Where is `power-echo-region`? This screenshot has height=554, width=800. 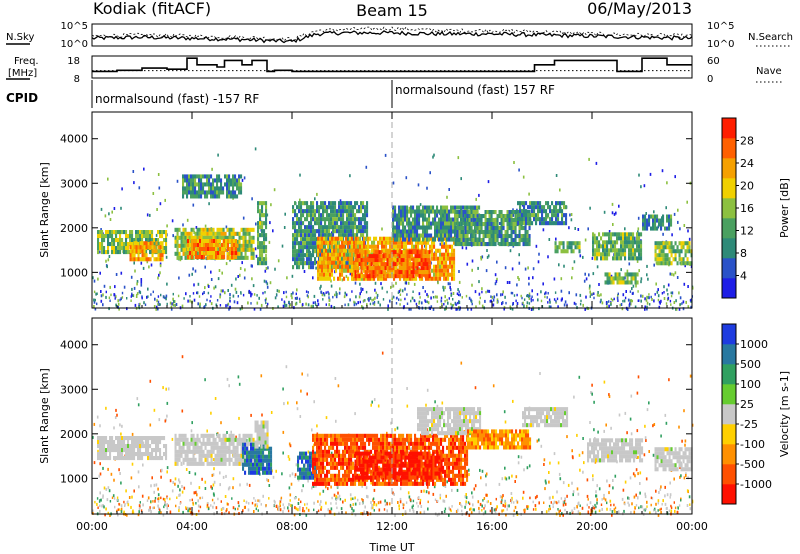
power-echo-region is located at coordinates (146, 251).